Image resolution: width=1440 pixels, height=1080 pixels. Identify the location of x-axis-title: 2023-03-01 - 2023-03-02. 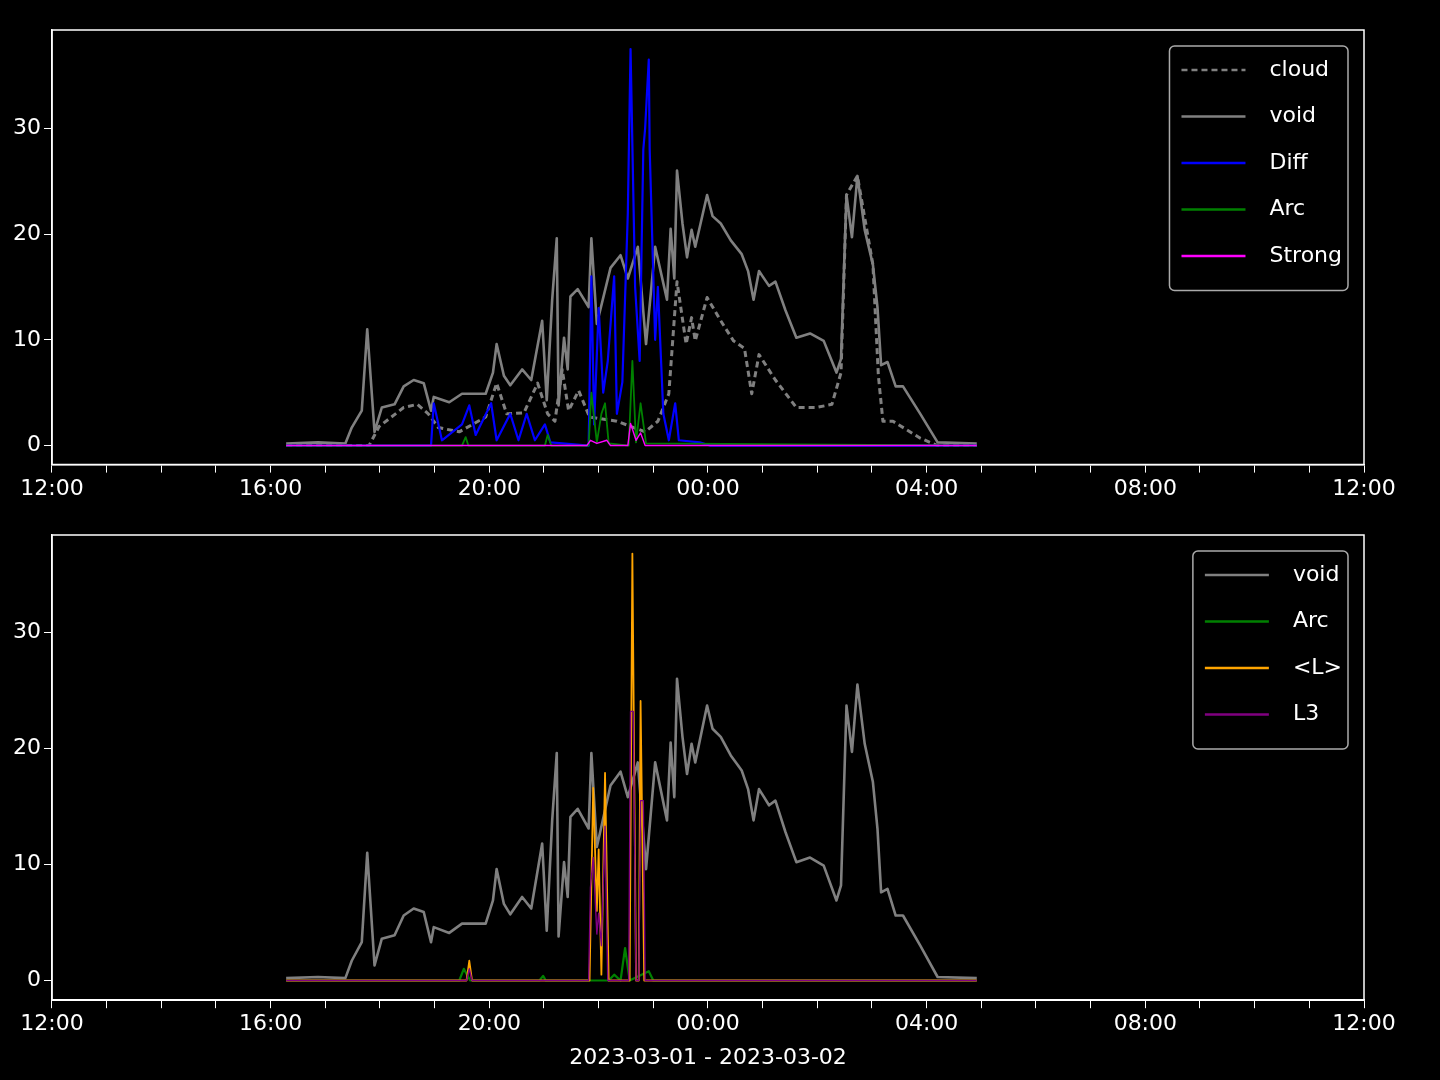
(708, 1056).